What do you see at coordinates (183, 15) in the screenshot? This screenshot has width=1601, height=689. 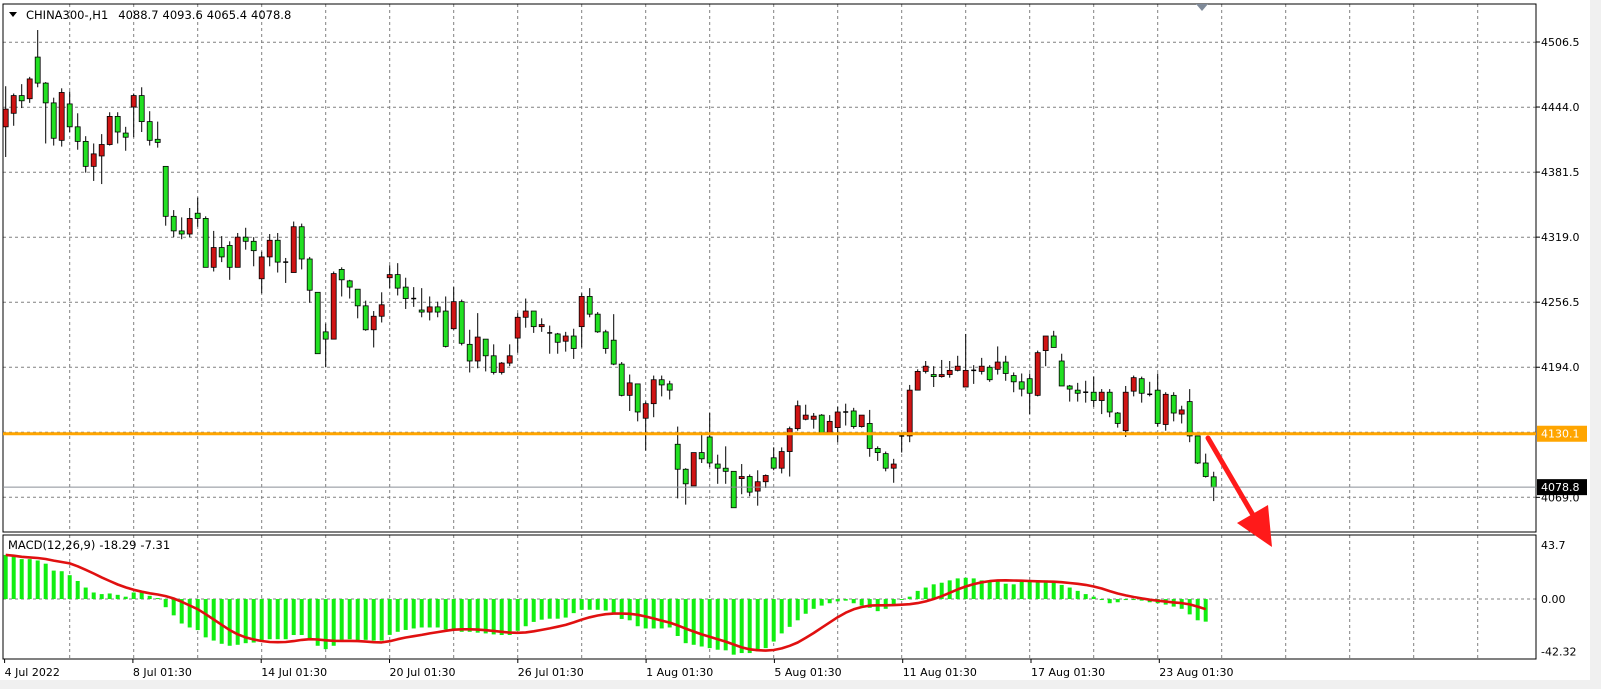 I see `high-value: 4093.6` at bounding box center [183, 15].